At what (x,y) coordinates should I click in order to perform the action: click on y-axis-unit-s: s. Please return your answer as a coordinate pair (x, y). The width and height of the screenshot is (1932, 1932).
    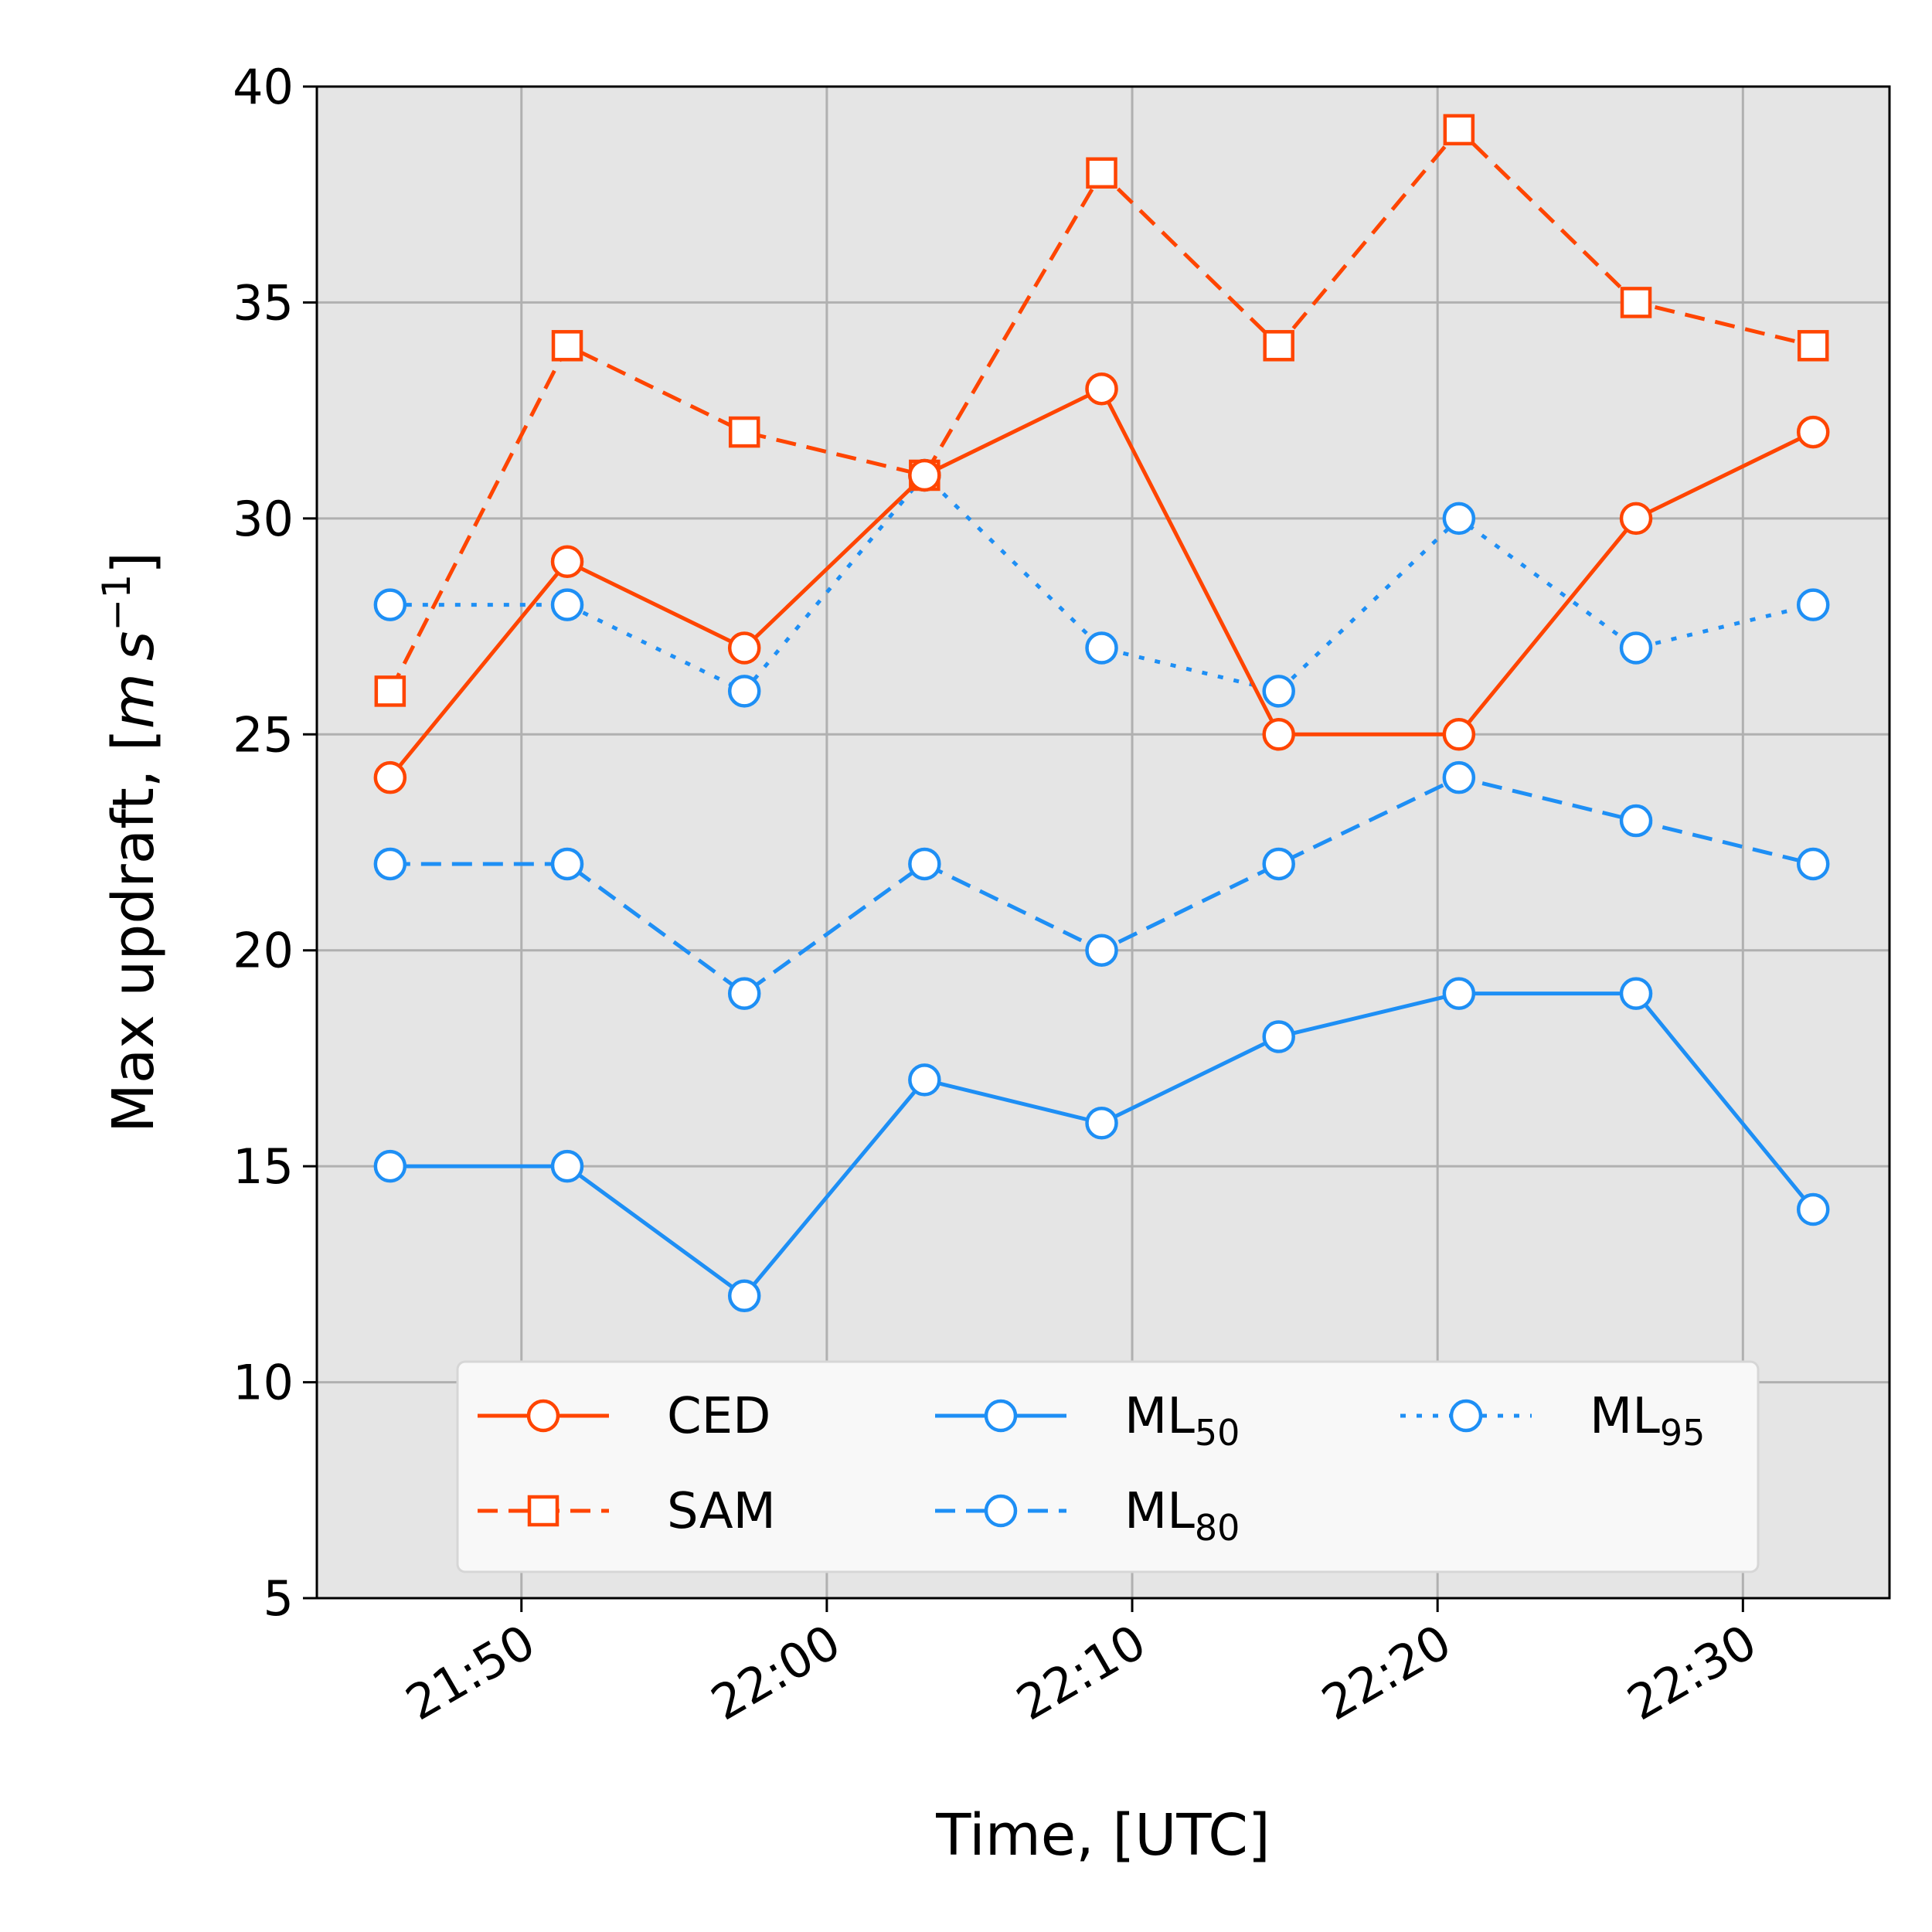
    Looking at the image, I should click on (134, 646).